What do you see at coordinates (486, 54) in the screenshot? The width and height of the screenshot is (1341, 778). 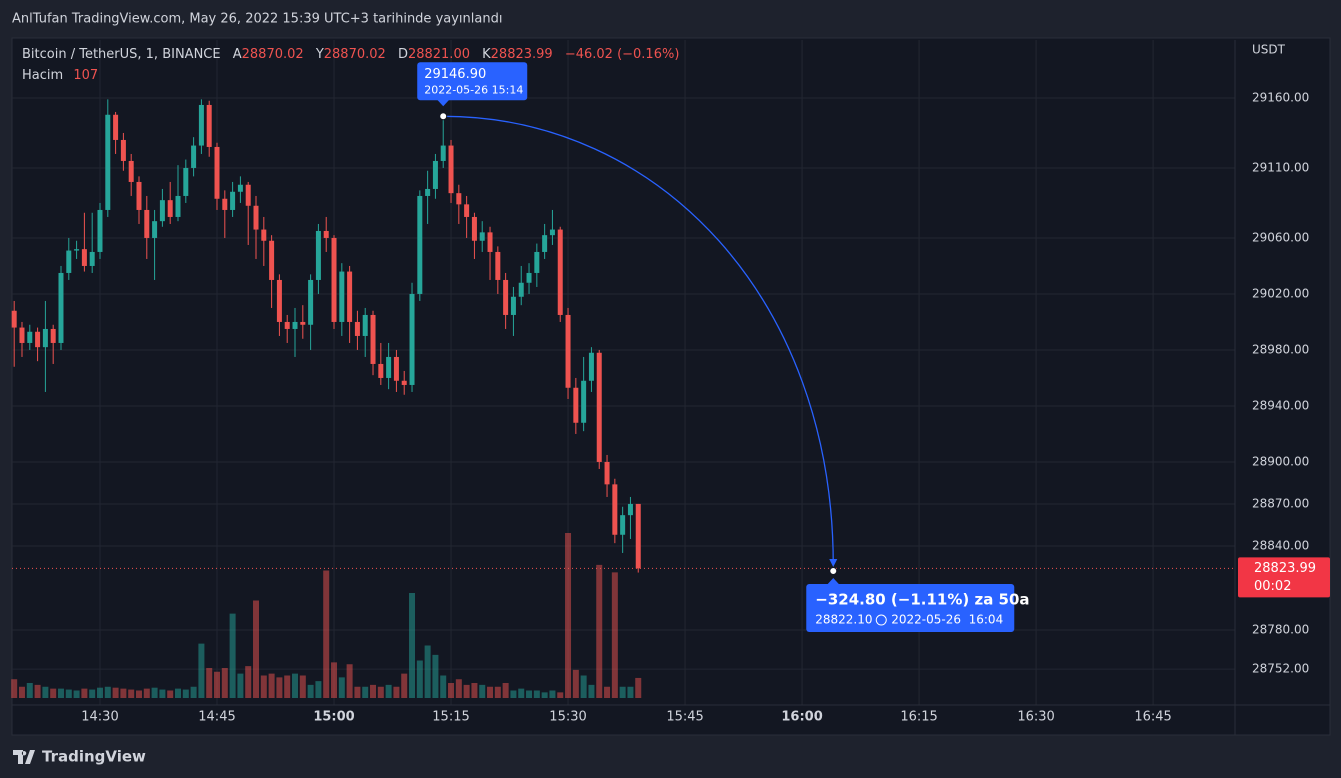 I see `close-key: K` at bounding box center [486, 54].